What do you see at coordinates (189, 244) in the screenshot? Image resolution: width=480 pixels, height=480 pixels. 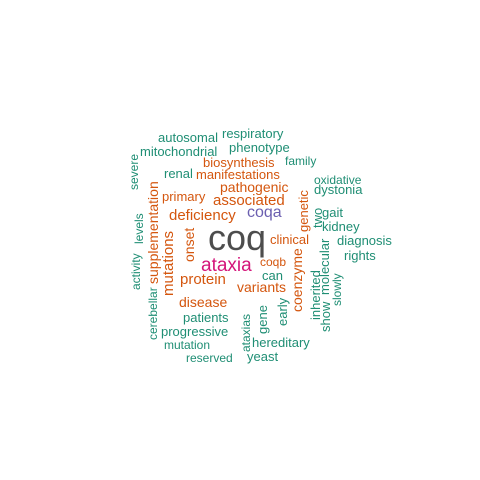 I see `word-onset: onset` at bounding box center [189, 244].